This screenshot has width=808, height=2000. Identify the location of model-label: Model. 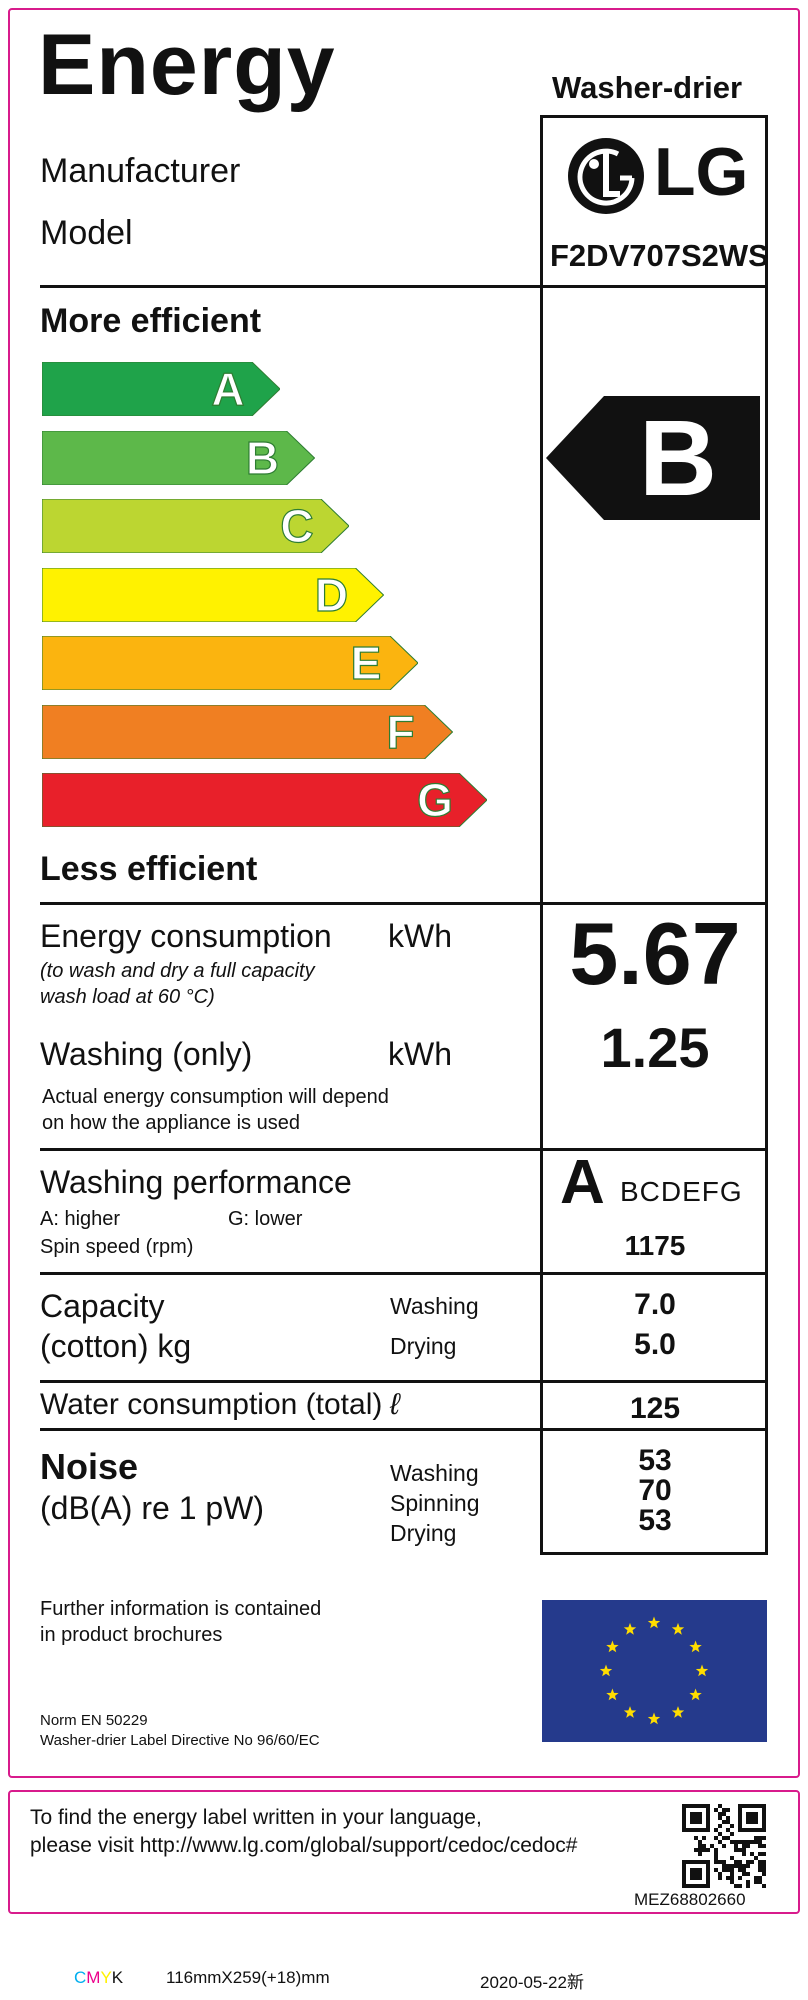
(86, 233).